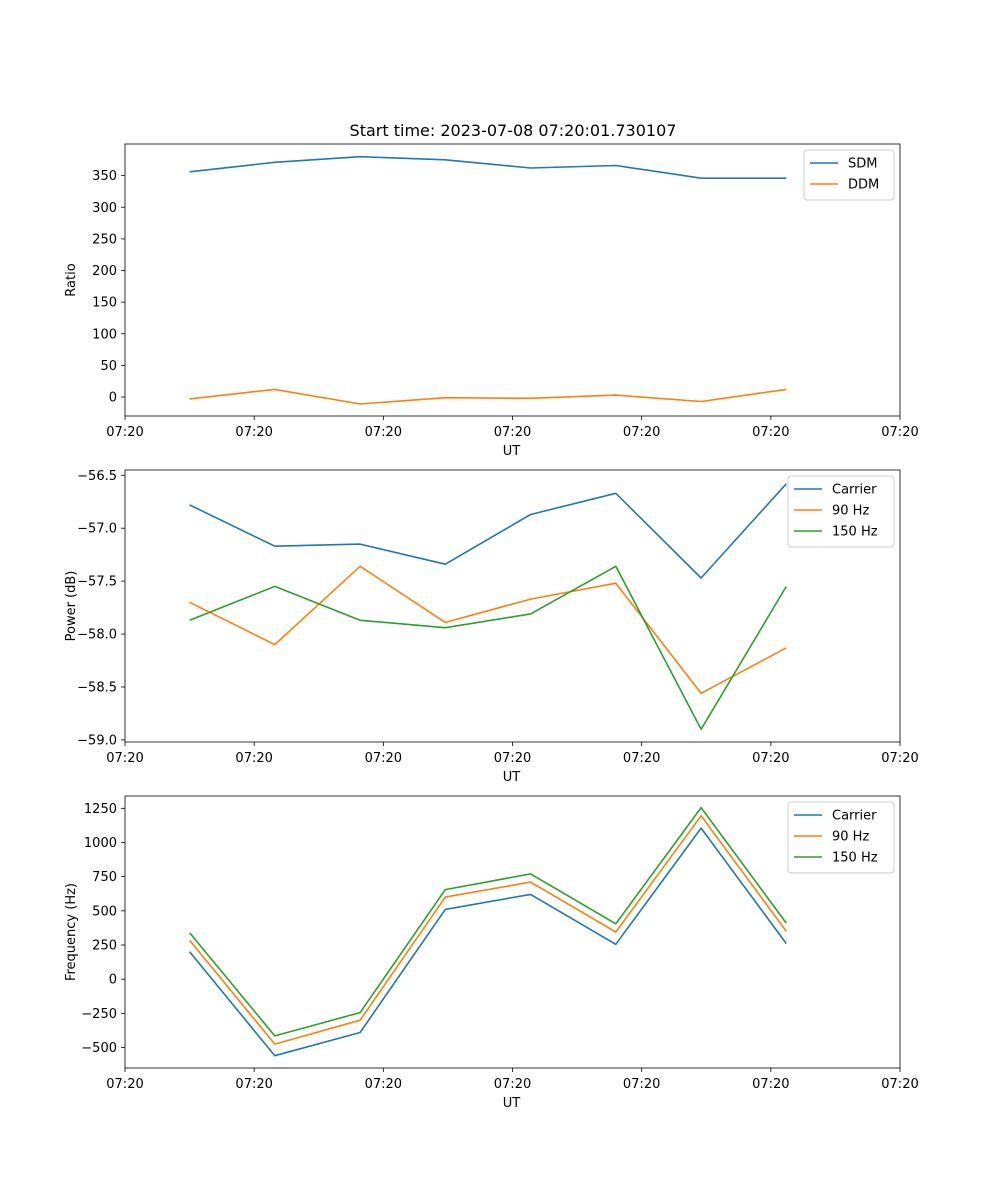  I want to click on y-axis-label: Ratio, so click(71, 279).